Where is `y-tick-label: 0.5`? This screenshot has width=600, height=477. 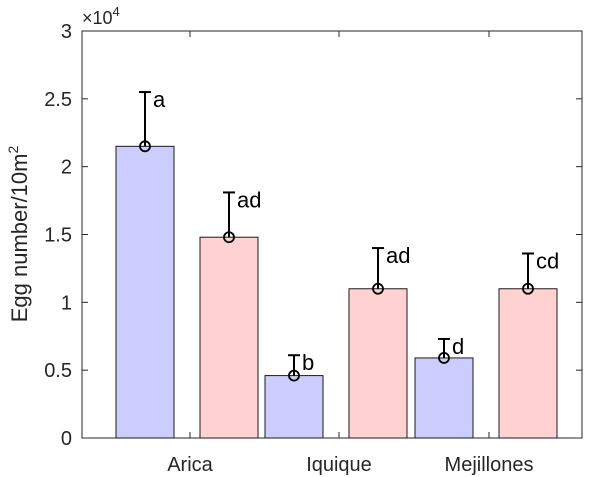
y-tick-label: 0.5 is located at coordinates (58, 371).